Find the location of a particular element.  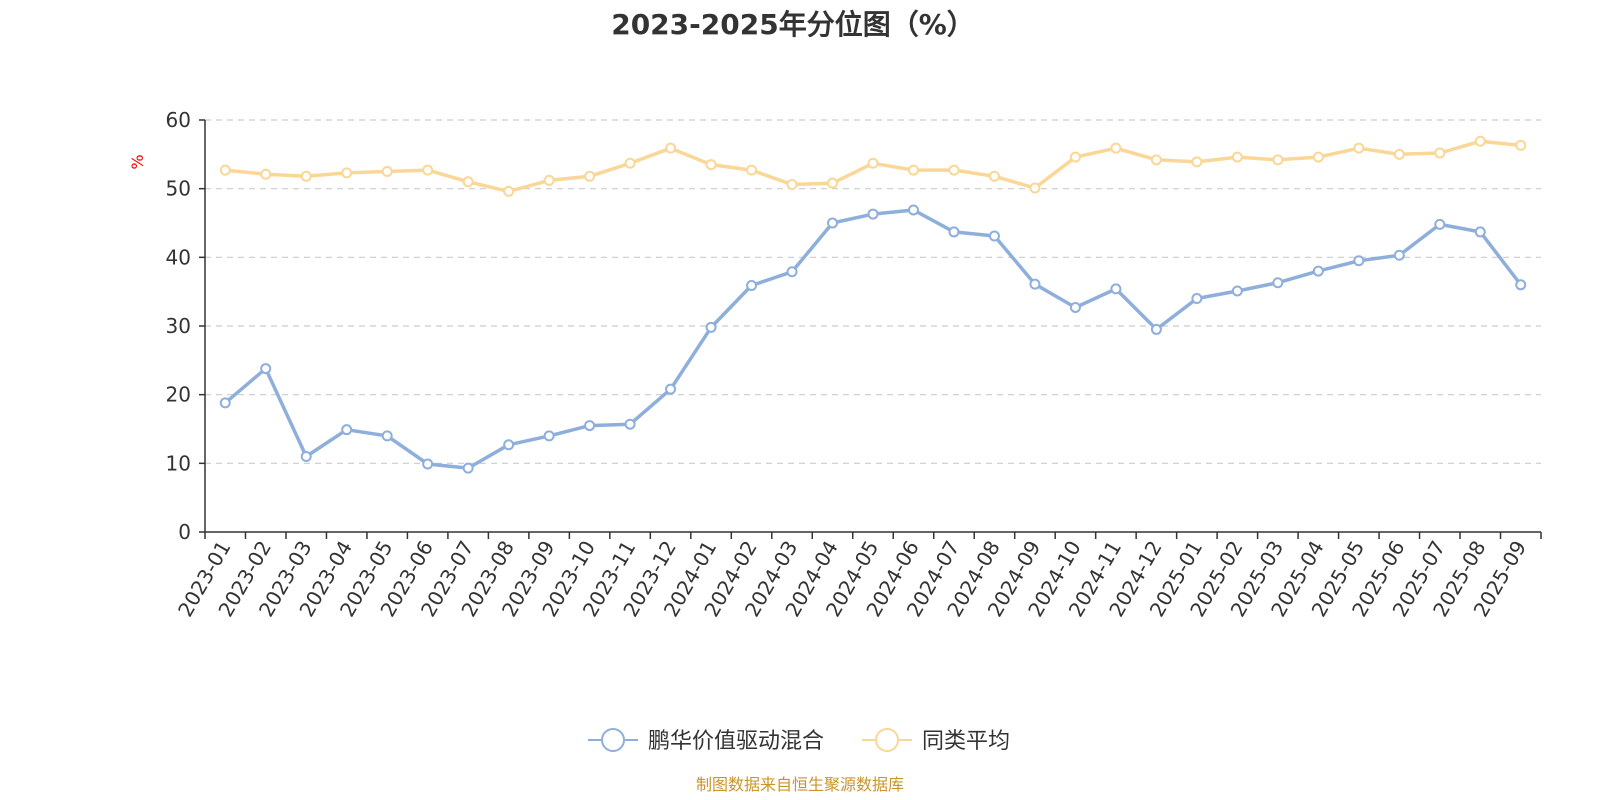

legend-item-1: 鹏华价值驱动混合 is located at coordinates (706, 741).